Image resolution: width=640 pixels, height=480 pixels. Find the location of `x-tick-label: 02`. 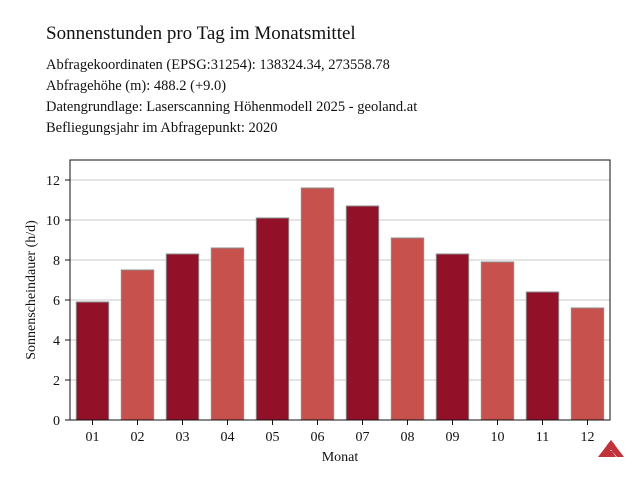

x-tick-label: 02 is located at coordinates (138, 437).